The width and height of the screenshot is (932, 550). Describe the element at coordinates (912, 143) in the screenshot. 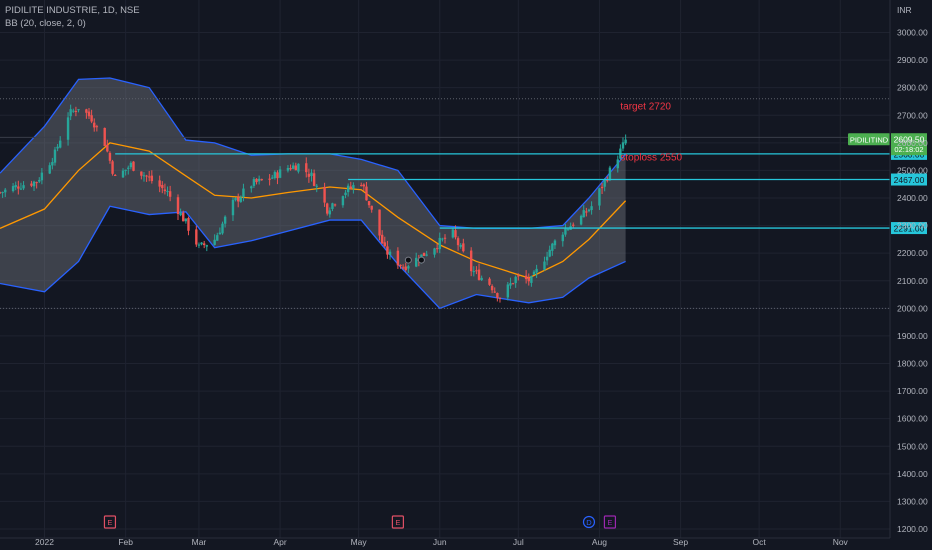

I see `price-tick-label: 2600.00` at that location.